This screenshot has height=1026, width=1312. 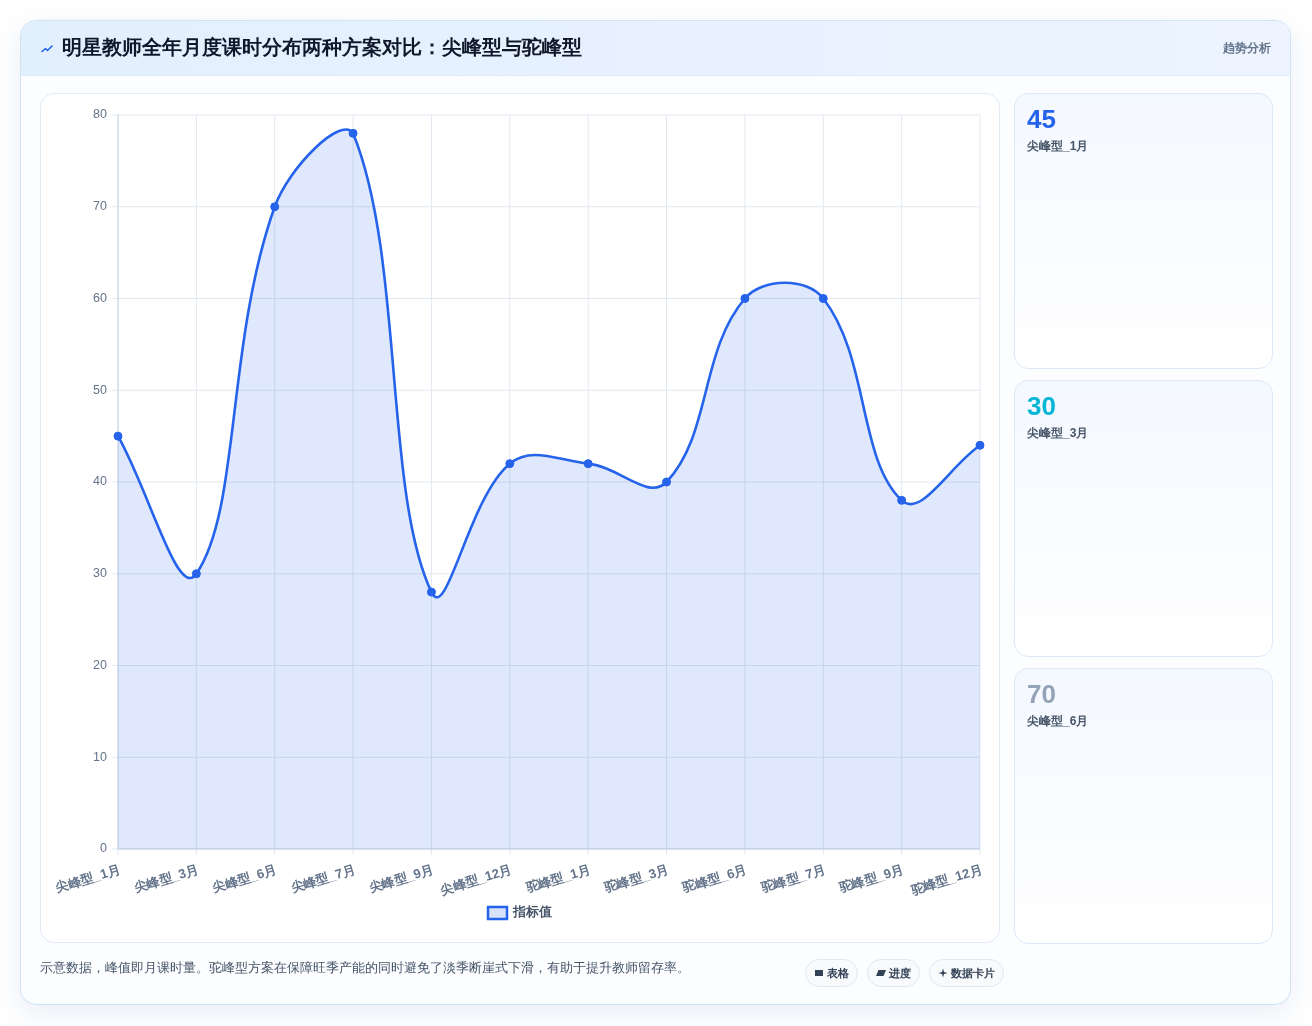 I want to click on y-tick-label: 40, so click(x=100, y=481).